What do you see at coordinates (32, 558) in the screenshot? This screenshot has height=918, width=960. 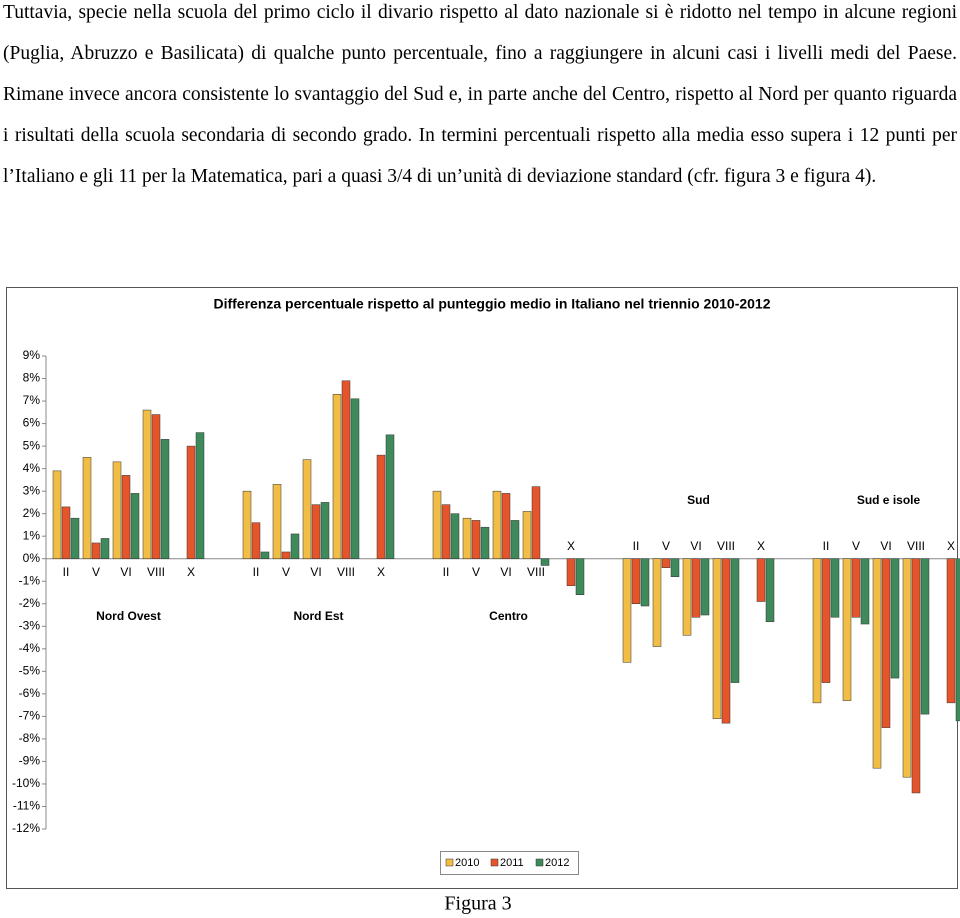 I see `y-tick-label: 0%` at bounding box center [32, 558].